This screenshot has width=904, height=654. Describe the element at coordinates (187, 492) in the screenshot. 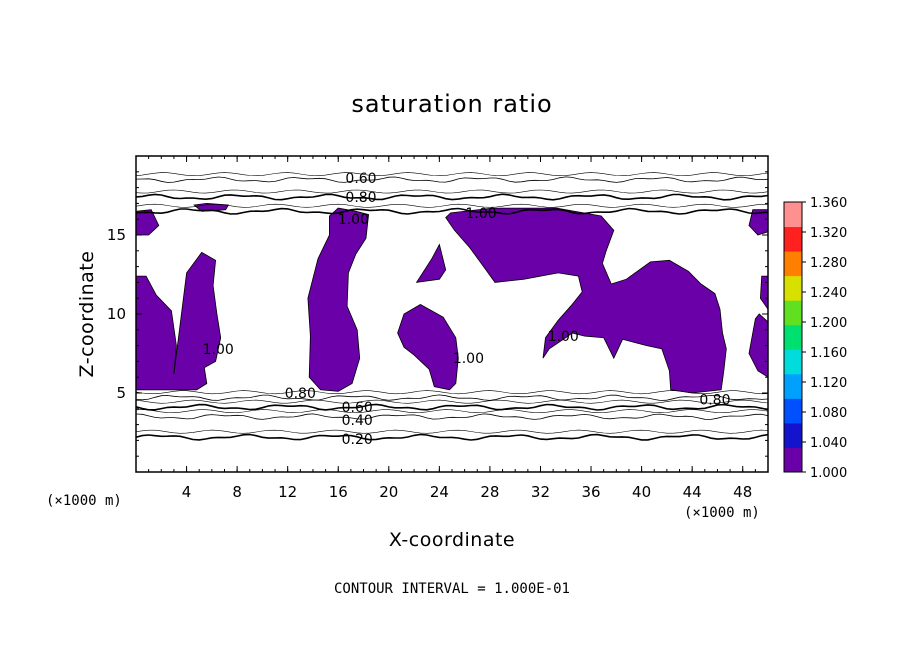

I see `x-tick-label: 4` at that location.